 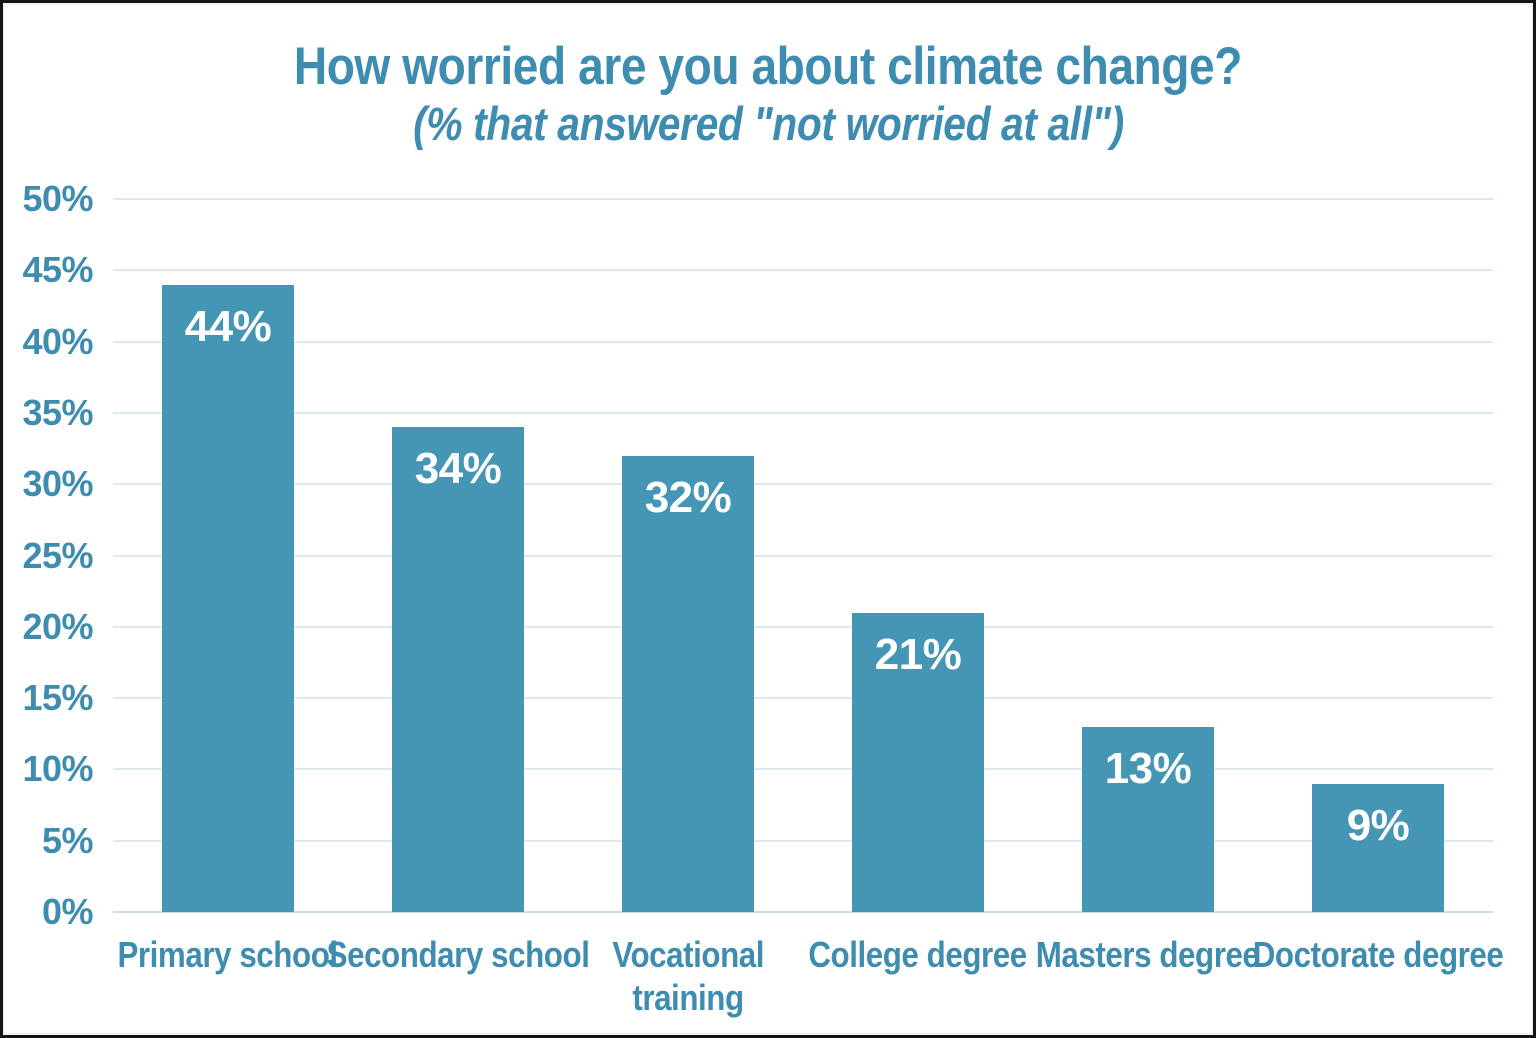 I want to click on x-axis-category-label-doctorate-degree: Doctorate degree, so click(x=1355, y=954).